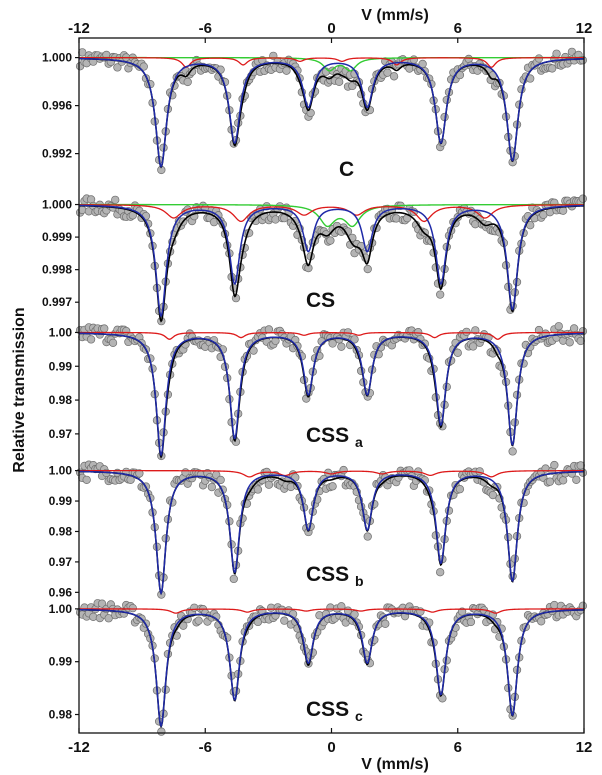 This screenshot has height=775, width=602. What do you see at coordinates (359, 716) in the screenshot?
I see `panel-label-subscript: c` at bounding box center [359, 716].